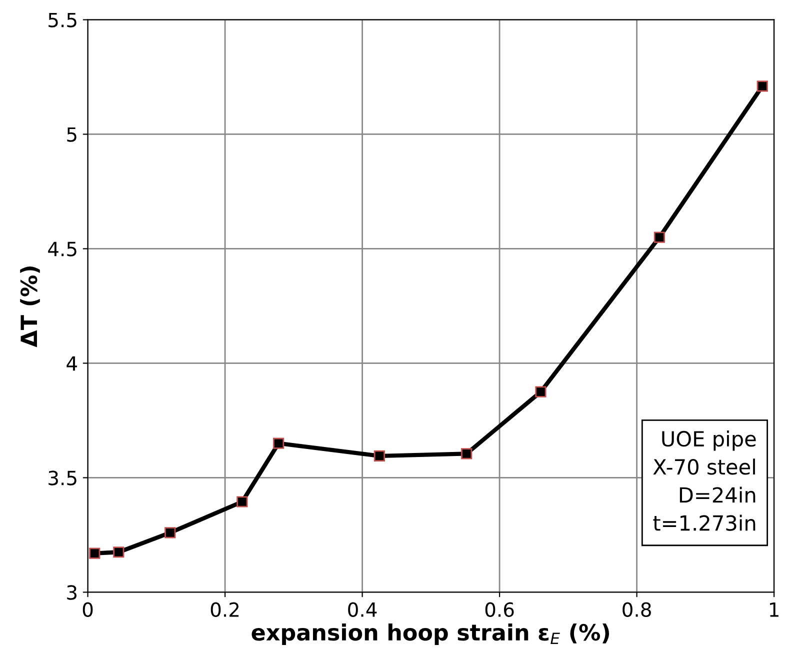 This screenshot has width=798, height=658. I want to click on x-tick-label: 0.8, so click(636, 609).